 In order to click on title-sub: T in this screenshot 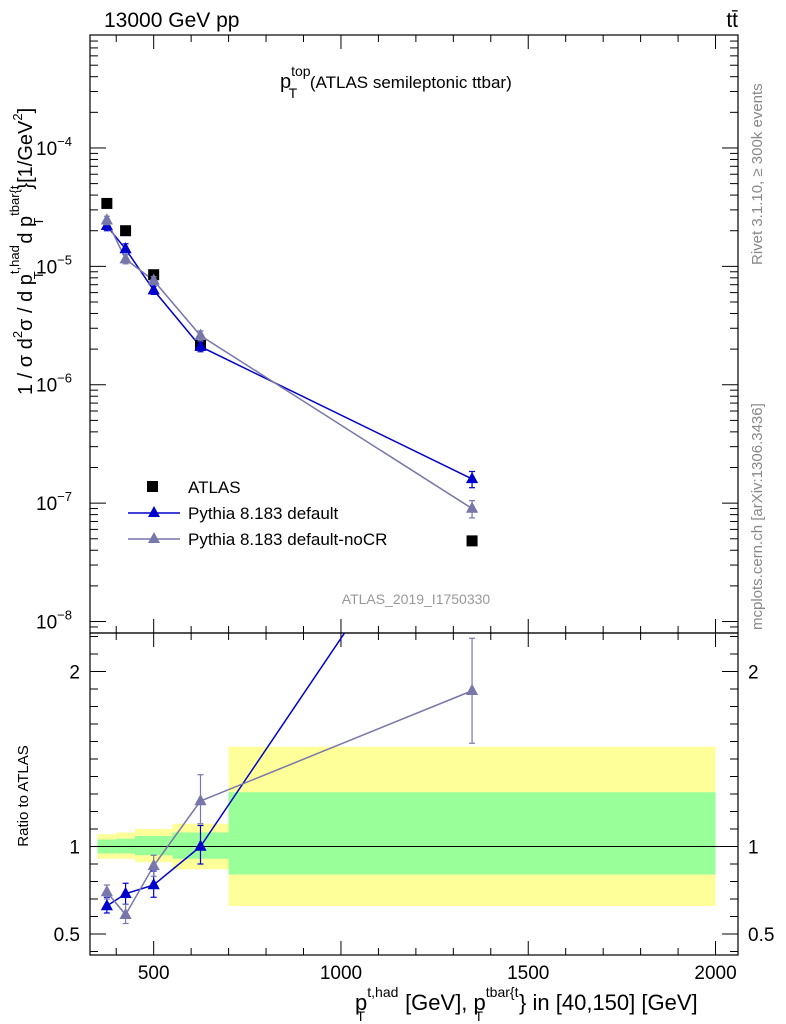, I will do `click(293, 93)`.